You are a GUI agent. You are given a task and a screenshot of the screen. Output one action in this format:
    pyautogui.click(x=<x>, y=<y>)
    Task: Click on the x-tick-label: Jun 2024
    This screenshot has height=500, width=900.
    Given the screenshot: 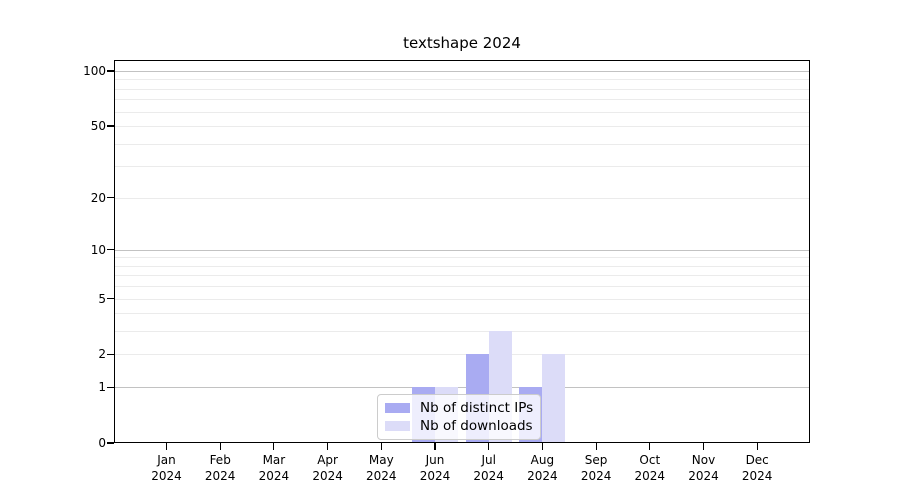 What is the action you would take?
    pyautogui.click(x=435, y=468)
    